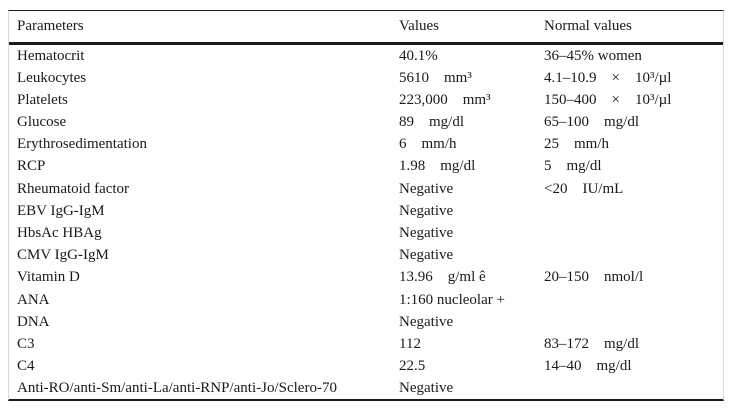 This screenshot has height=413, width=732. What do you see at coordinates (577, 144) in the screenshot?
I see `normal-cell: 25 mm/h` at bounding box center [577, 144].